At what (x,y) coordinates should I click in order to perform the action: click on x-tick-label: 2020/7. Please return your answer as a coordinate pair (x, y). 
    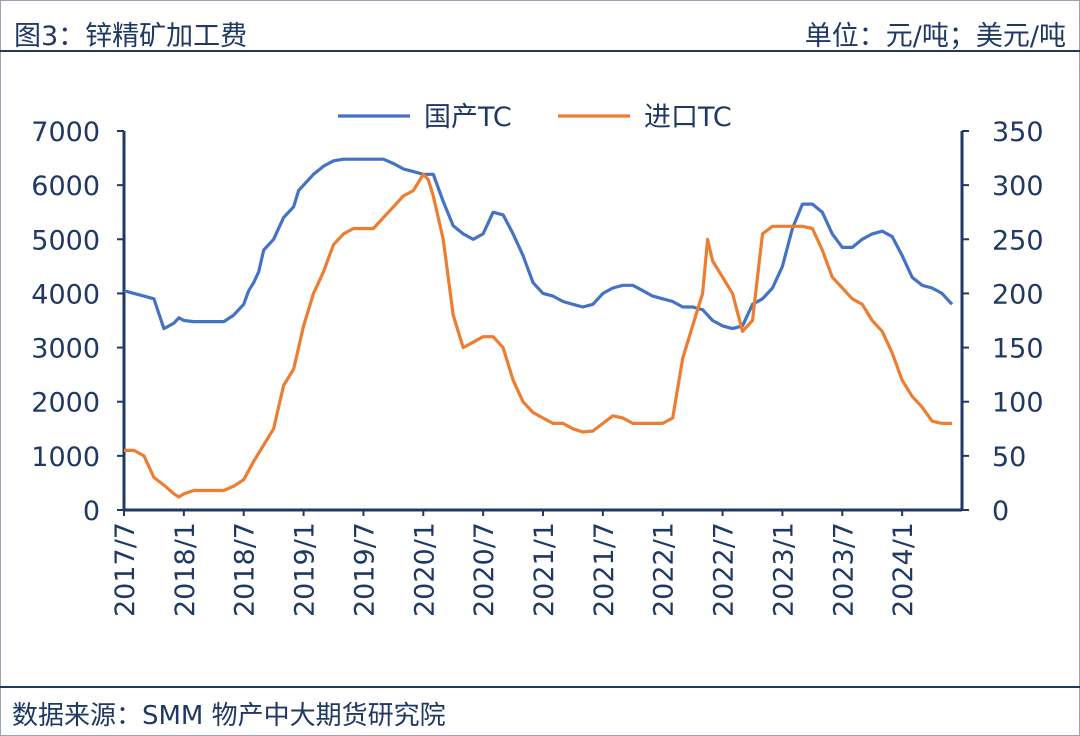
    Looking at the image, I should click on (484, 569).